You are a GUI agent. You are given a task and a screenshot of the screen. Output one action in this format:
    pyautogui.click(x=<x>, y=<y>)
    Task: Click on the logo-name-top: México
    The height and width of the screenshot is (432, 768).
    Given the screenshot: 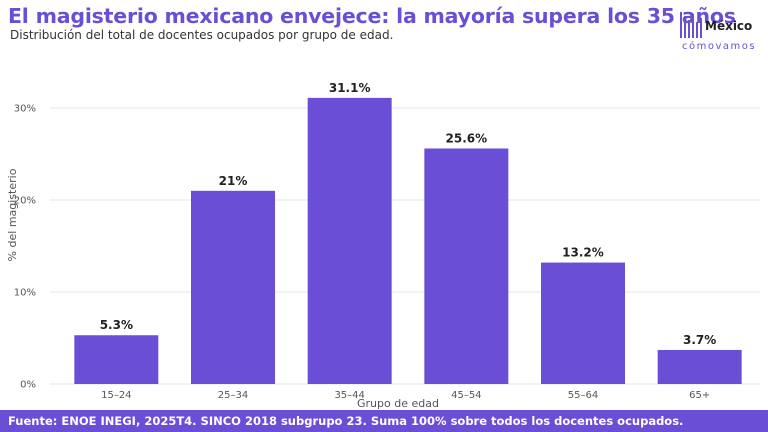 What is the action you would take?
    pyautogui.click(x=729, y=26)
    